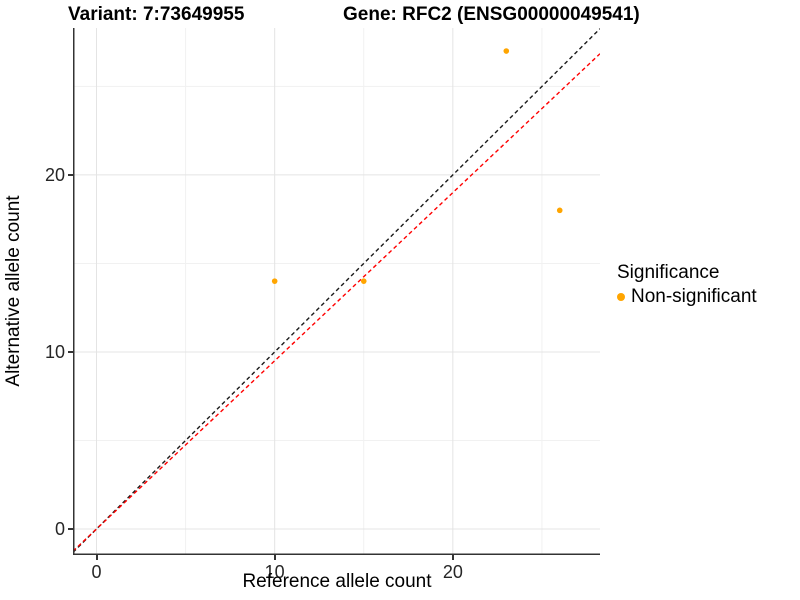 Image resolution: width=800 pixels, height=600 pixels. What do you see at coordinates (54, 174) in the screenshot?
I see `y-tick-label: 20` at bounding box center [54, 174].